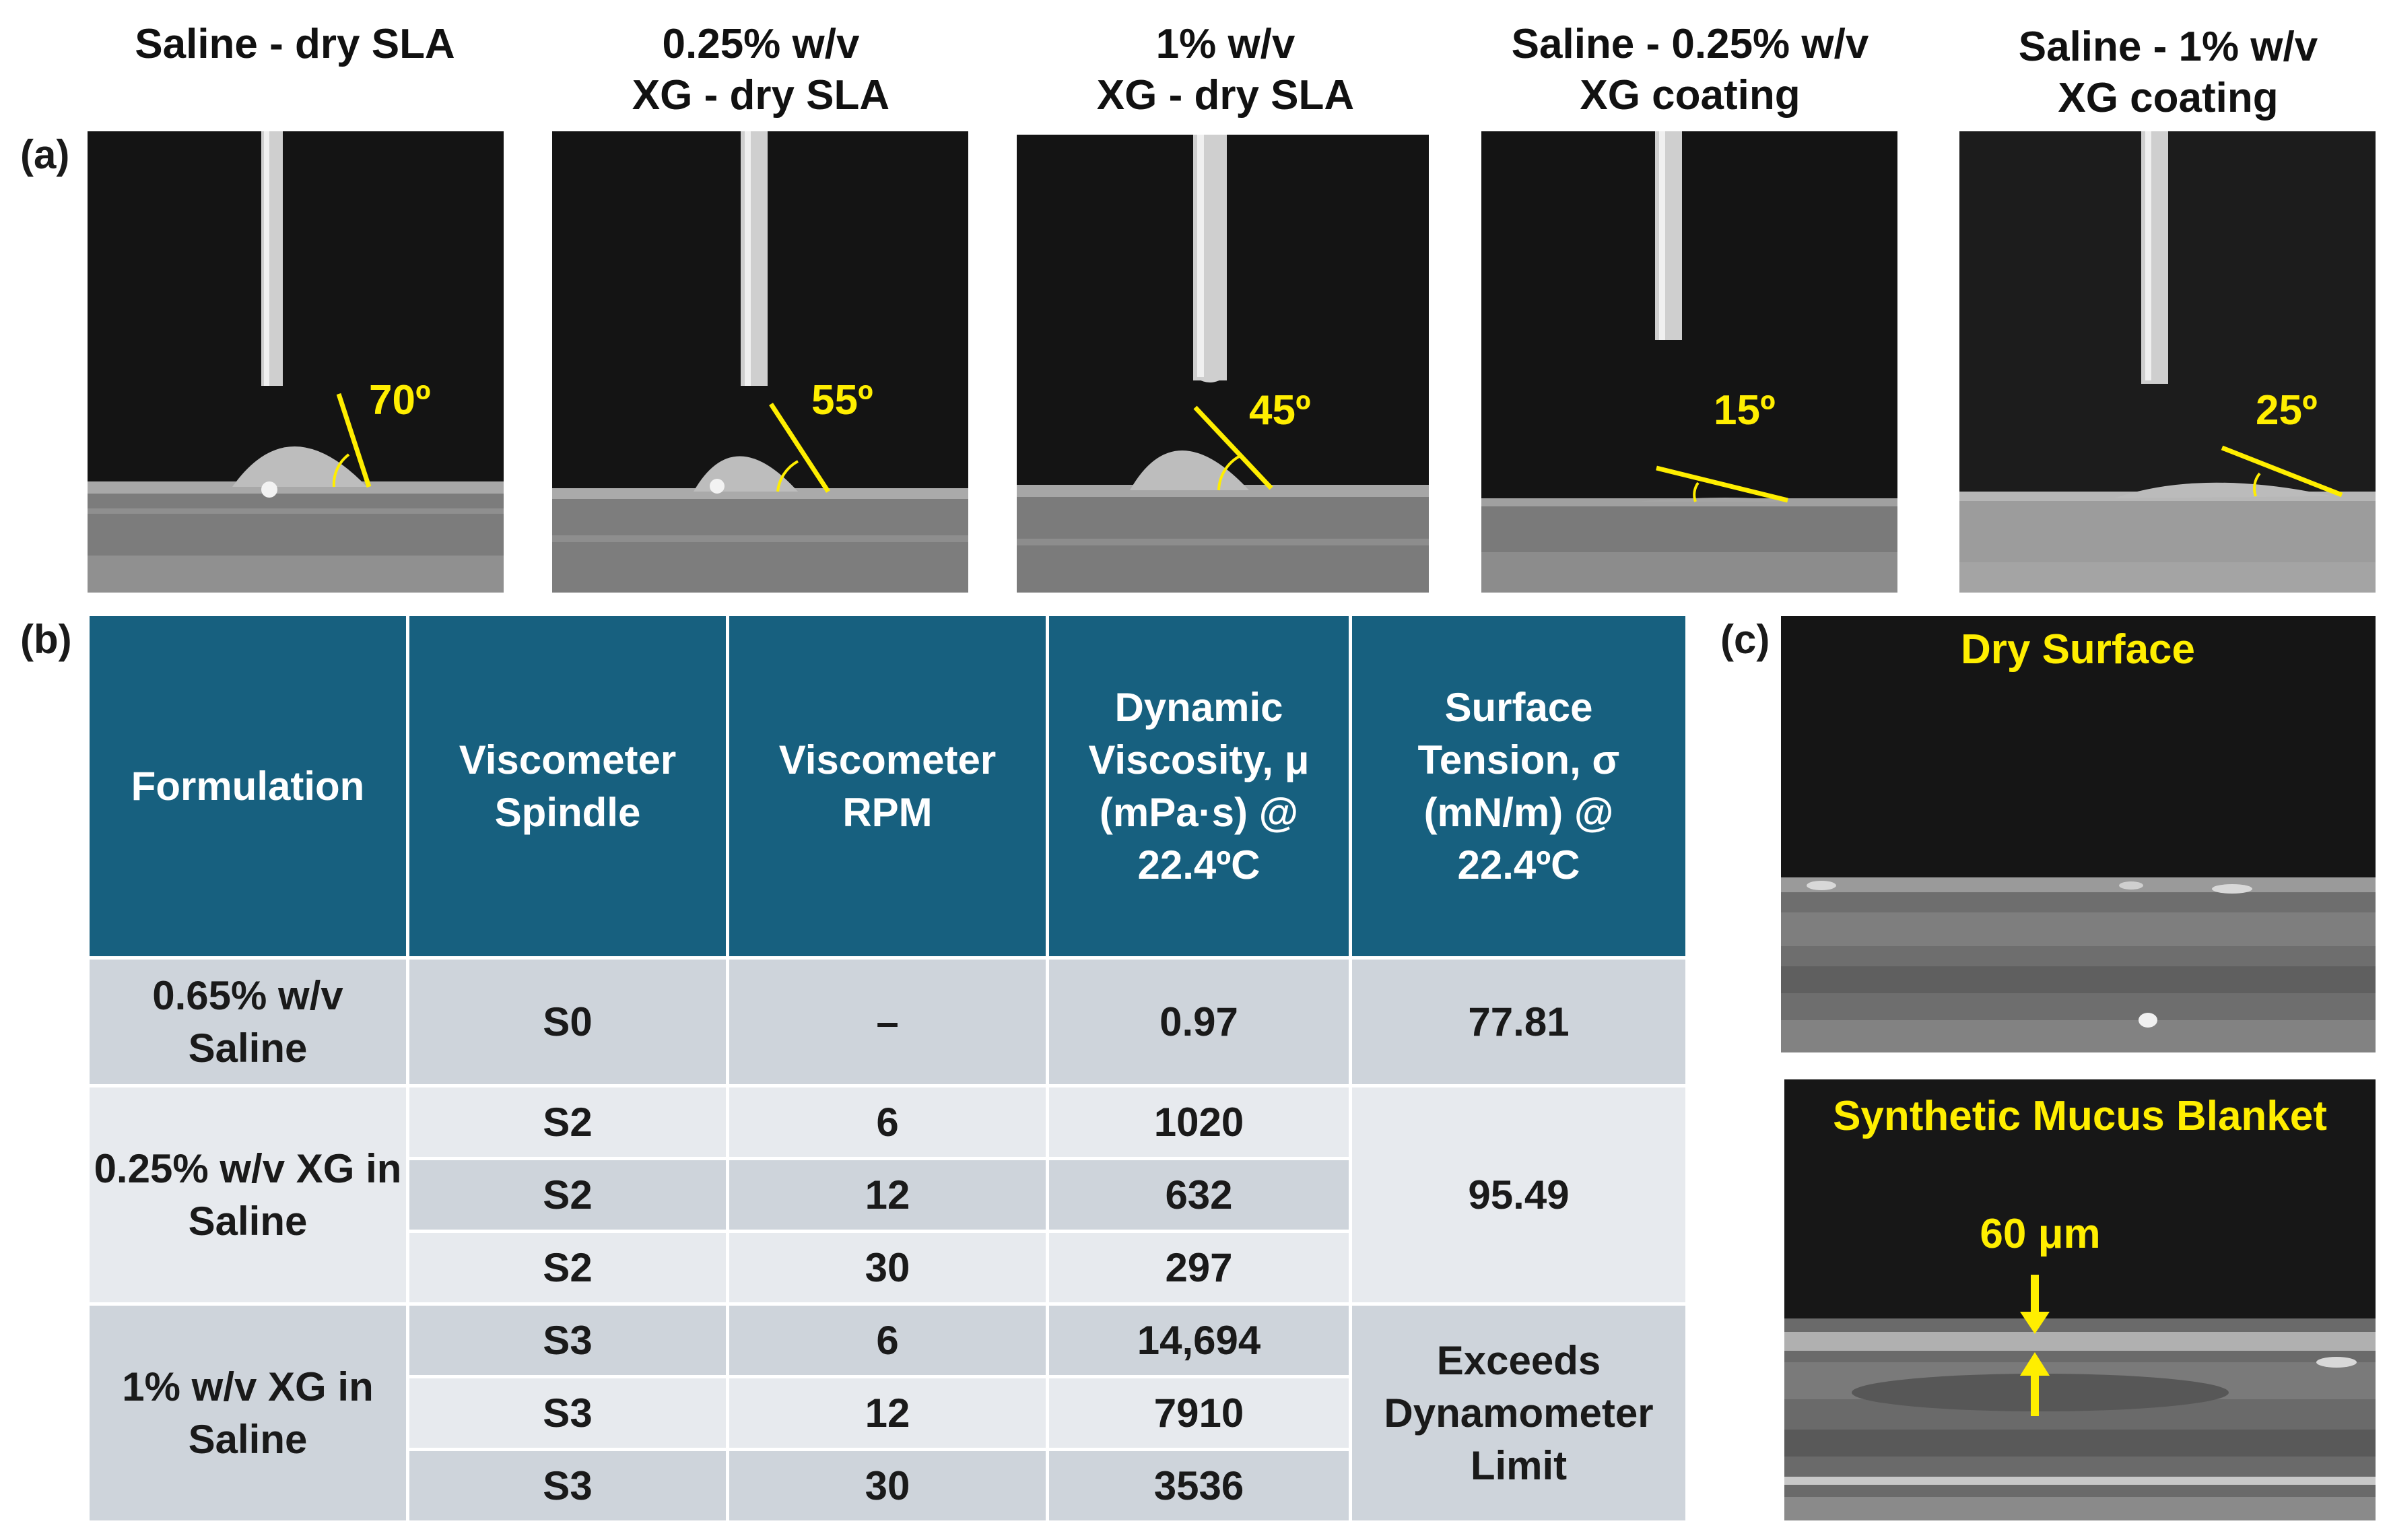 Image resolution: width=2389 pixels, height=1540 pixels. What do you see at coordinates (247, 1021) in the screenshot?
I see `formulation-cell: 0.65% w/v Saline` at bounding box center [247, 1021].